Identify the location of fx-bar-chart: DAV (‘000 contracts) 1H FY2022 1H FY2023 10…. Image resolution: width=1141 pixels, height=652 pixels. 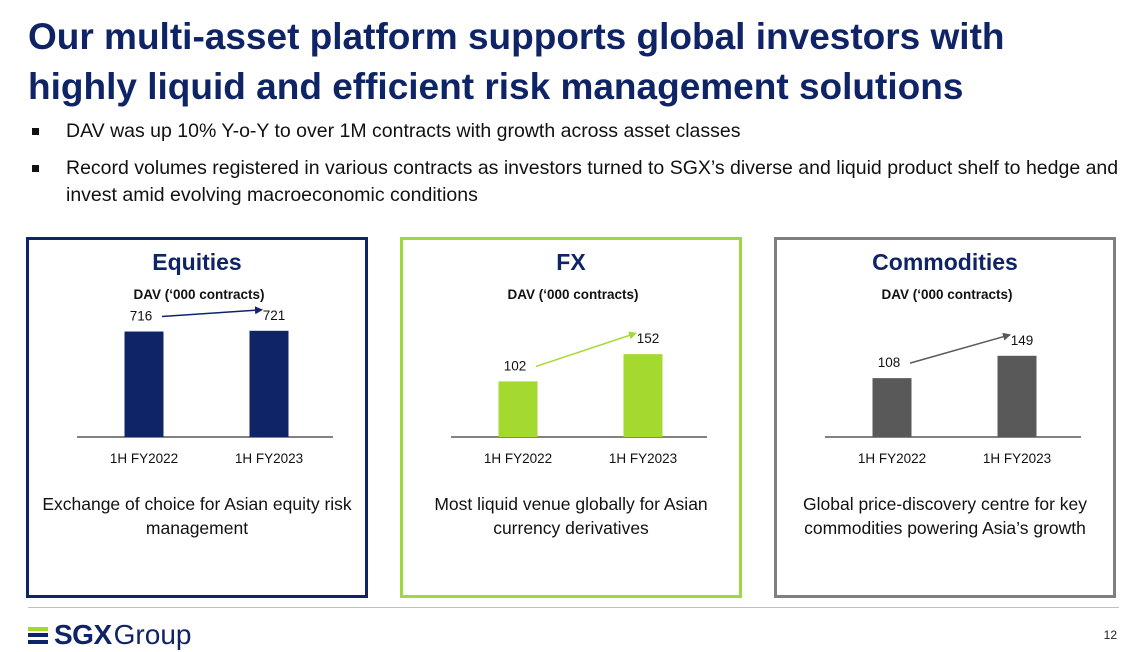
(579, 376).